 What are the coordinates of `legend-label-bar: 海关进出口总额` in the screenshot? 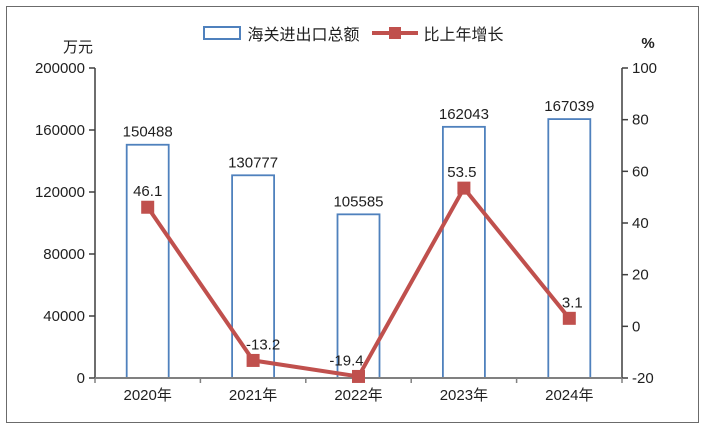 It's located at (303, 35).